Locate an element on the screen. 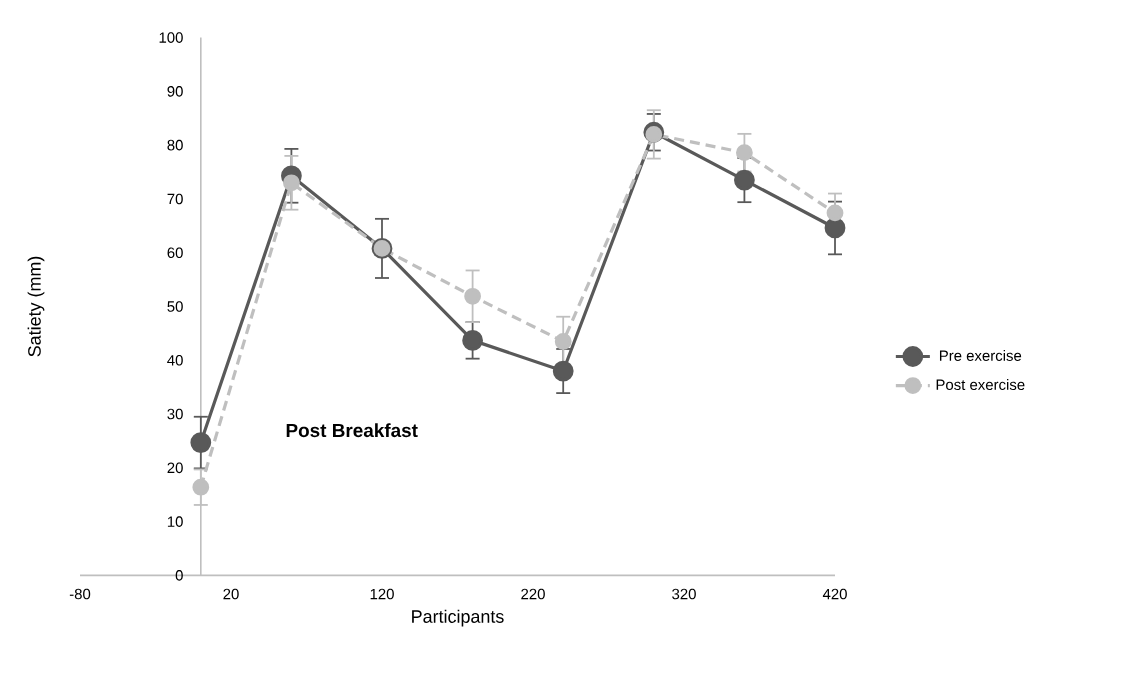  y-tick-label: 30 is located at coordinates (175, 414).